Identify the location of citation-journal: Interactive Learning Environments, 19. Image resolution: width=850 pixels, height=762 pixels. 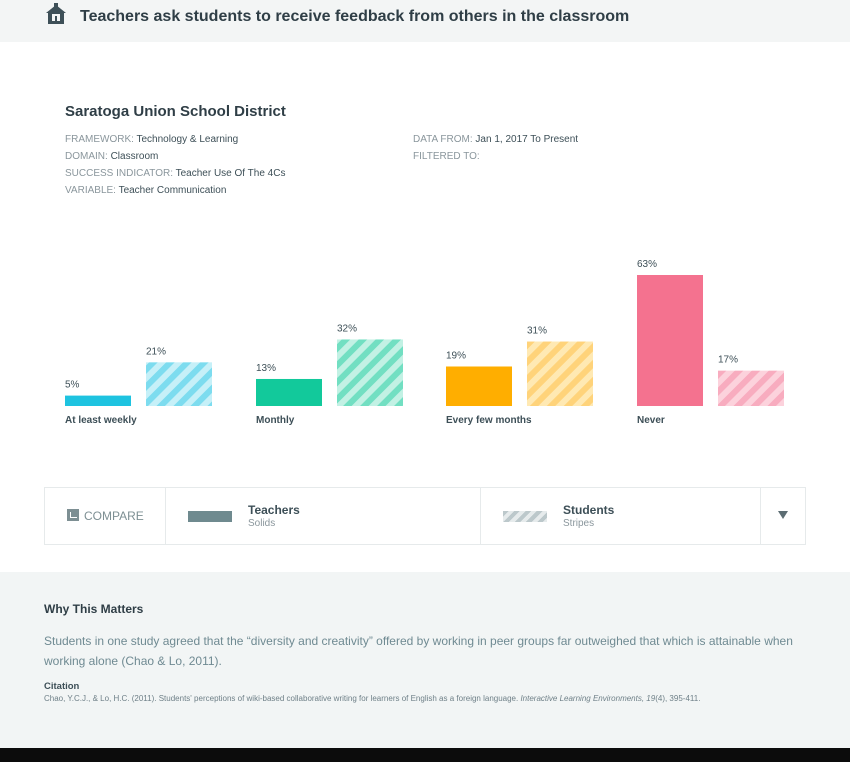
(588, 698).